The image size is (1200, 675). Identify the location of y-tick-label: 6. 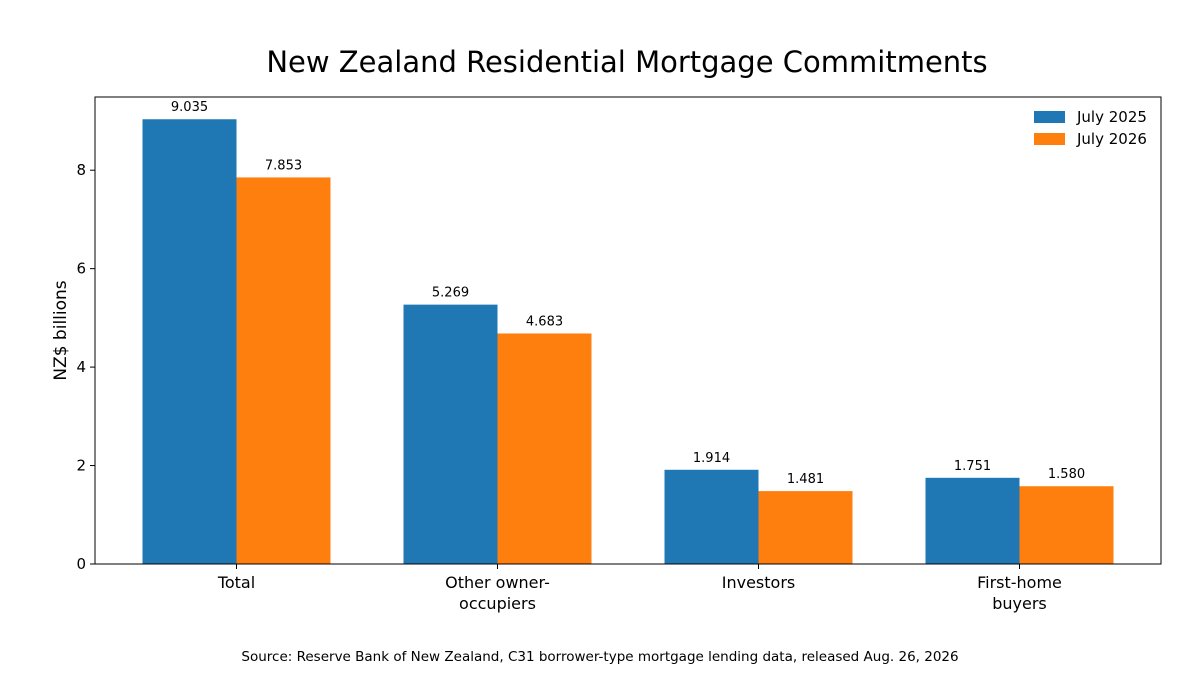
(81, 269).